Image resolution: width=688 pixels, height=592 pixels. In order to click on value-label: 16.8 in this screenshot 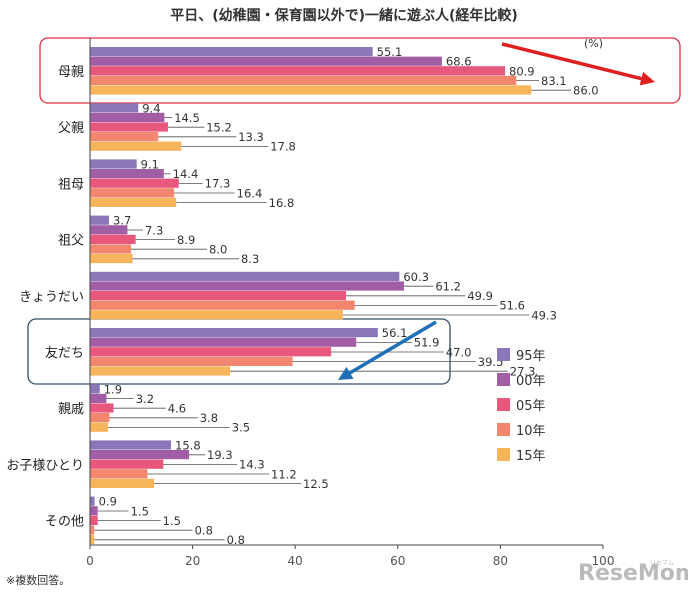, I will do `click(282, 203)`.